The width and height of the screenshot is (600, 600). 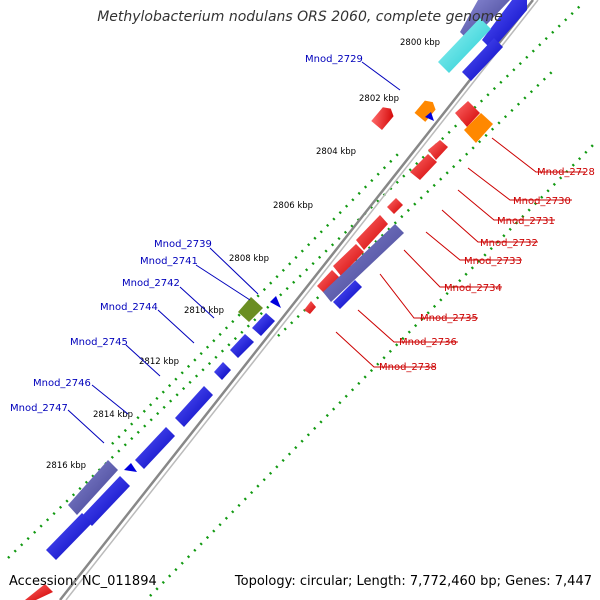 What do you see at coordinates (493, 261) in the screenshot?
I see `label-mnod-2733: Mnod_2733` at bounding box center [493, 261].